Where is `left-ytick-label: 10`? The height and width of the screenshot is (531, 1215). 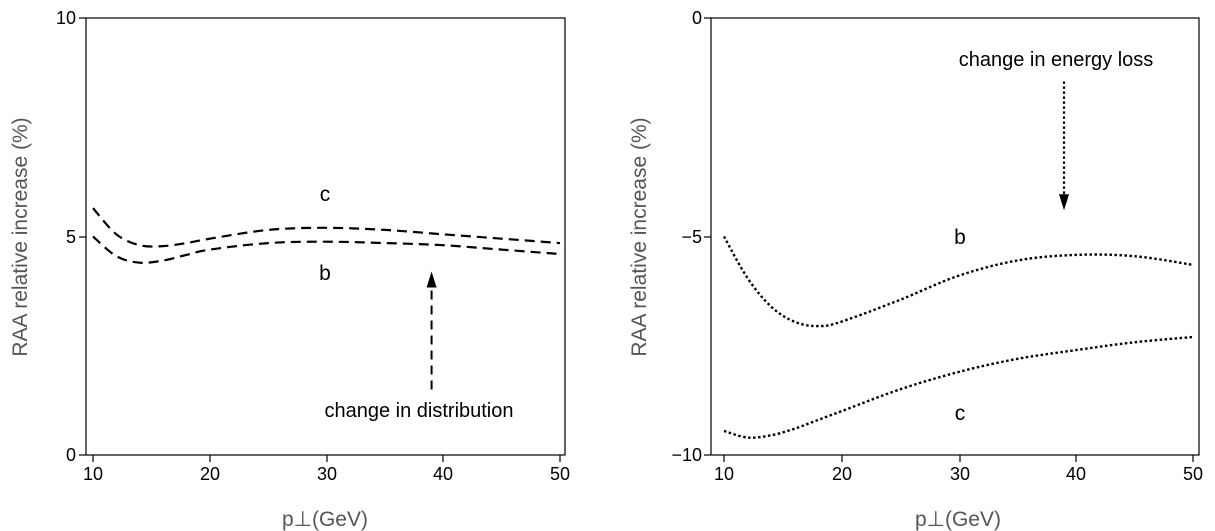 left-ytick-label: 10 is located at coordinates (66, 18).